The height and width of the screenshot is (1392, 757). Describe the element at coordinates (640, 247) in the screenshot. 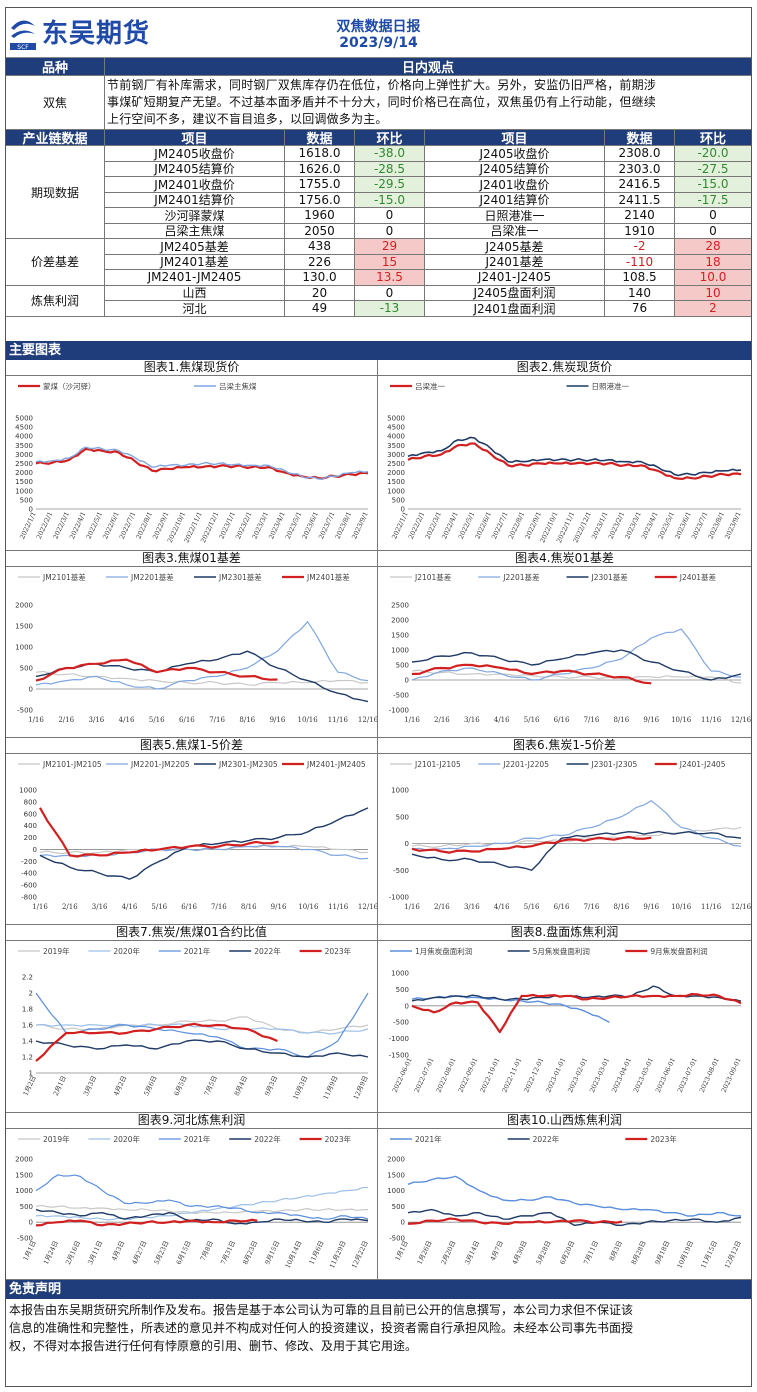

I see `value-cell: -2` at that location.